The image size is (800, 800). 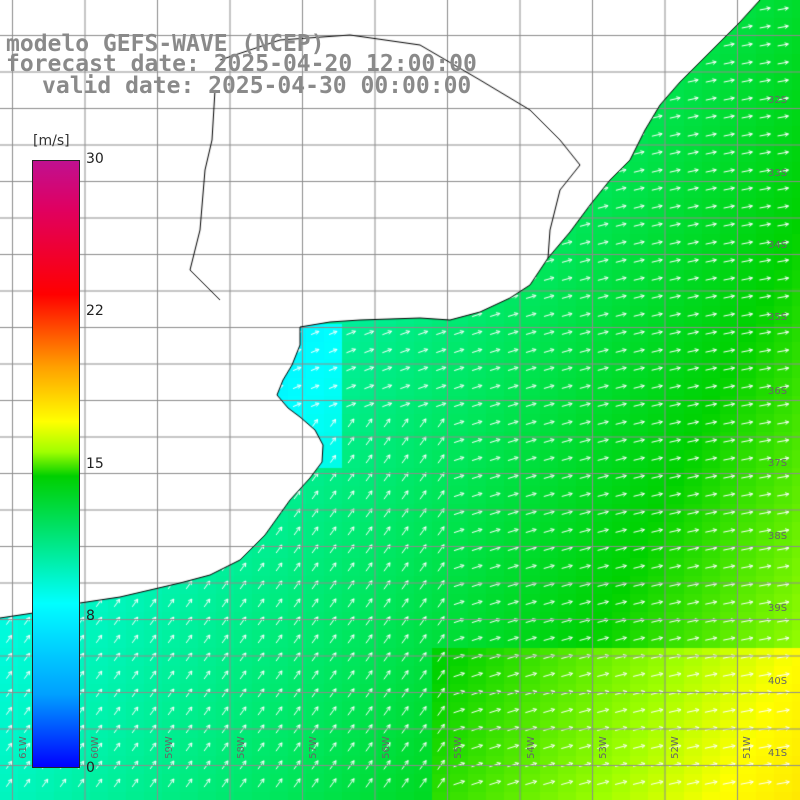 I want to click on colorbar-tick-22: 22, so click(x=95, y=311).